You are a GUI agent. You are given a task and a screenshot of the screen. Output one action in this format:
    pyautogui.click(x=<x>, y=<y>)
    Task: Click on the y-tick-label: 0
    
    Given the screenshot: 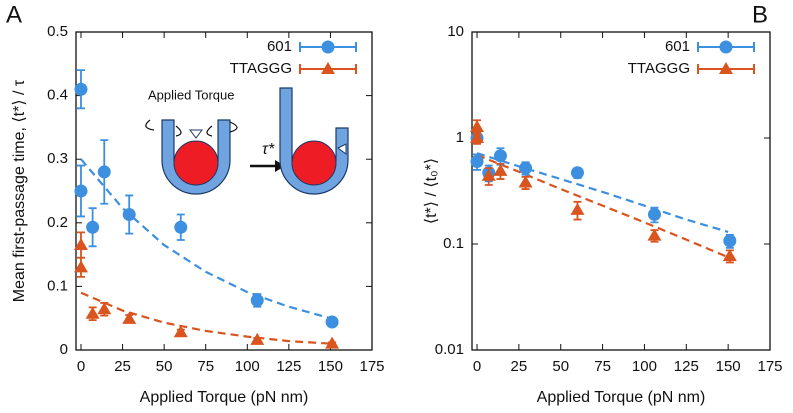 What is the action you would take?
    pyautogui.click(x=64, y=349)
    